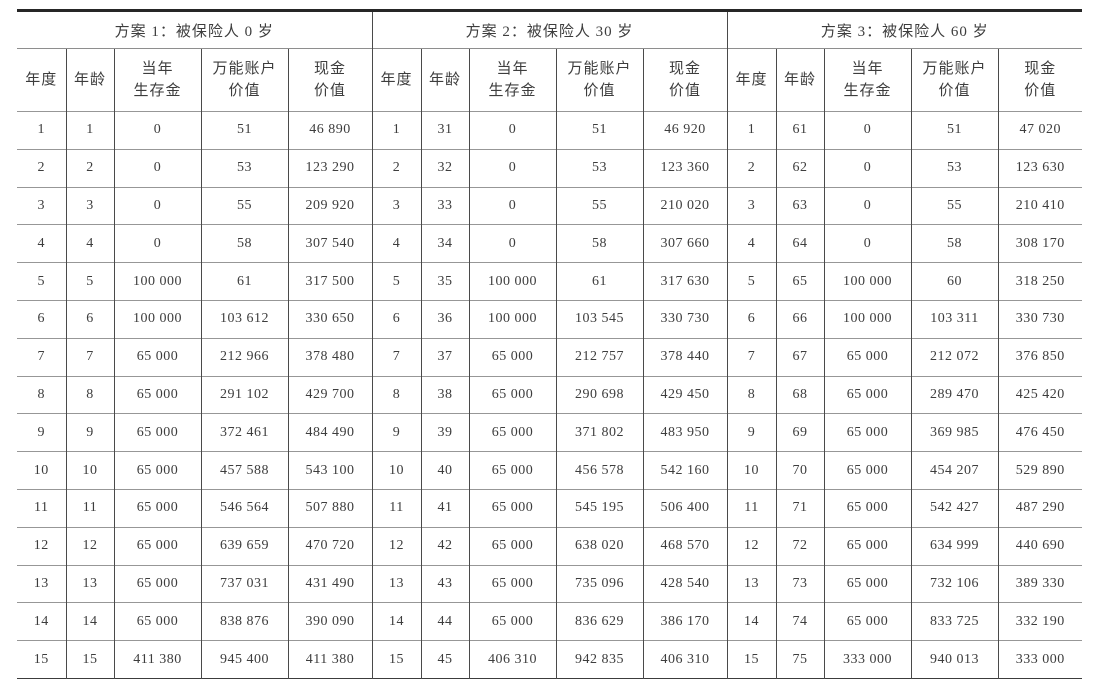 Image resolution: width=1098 pixels, height=692 pixels. I want to click on table-cell: 72, so click(800, 546).